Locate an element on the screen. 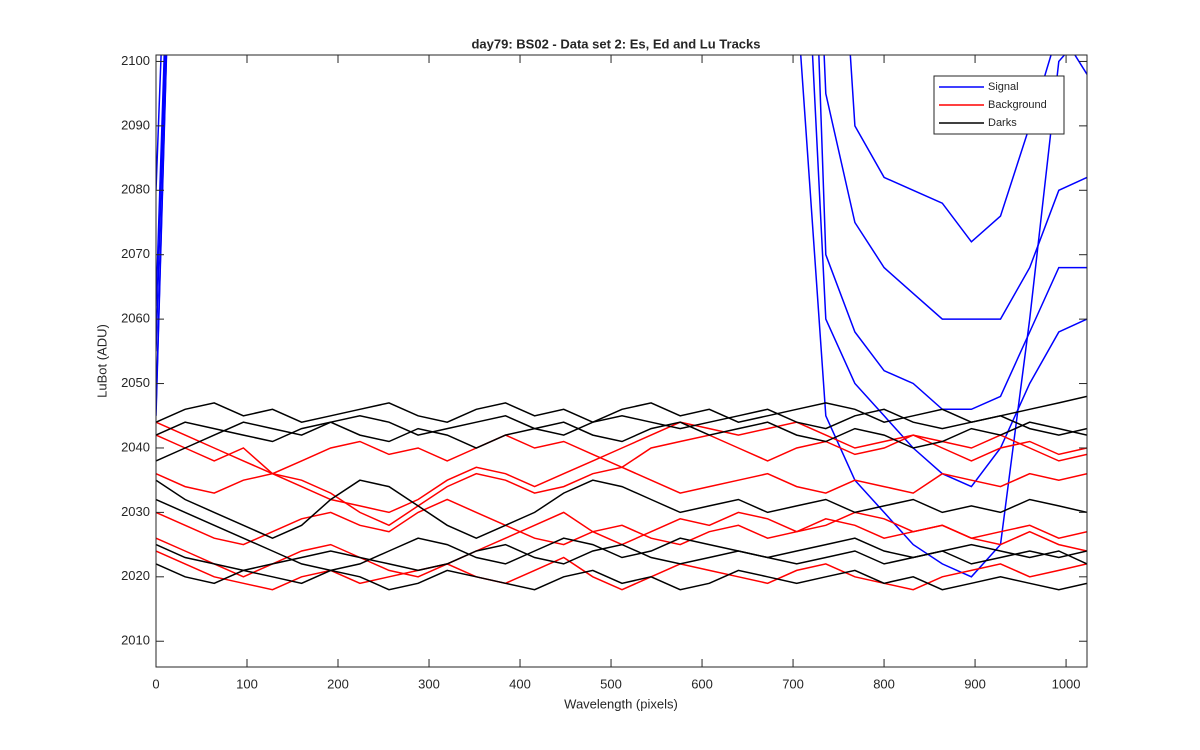  x-tick-label: 0 is located at coordinates (155, 683).